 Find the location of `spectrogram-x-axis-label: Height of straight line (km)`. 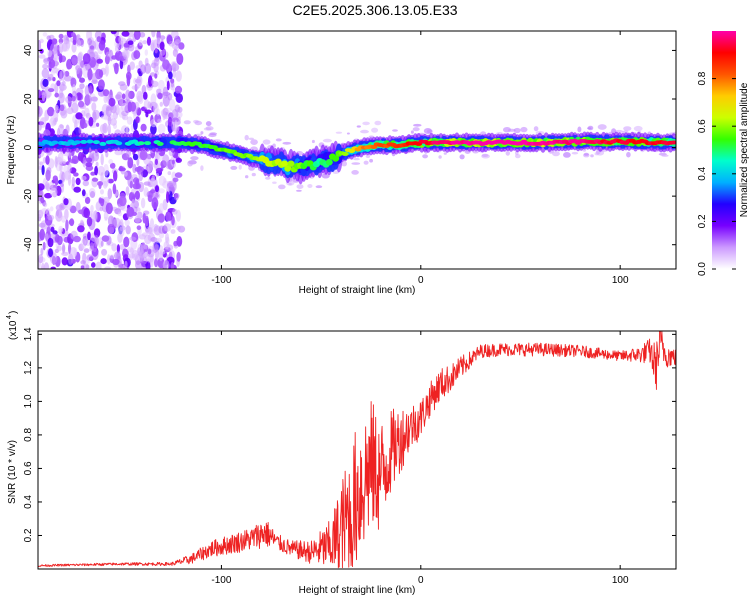

spectrogram-x-axis-label: Height of straight line (km) is located at coordinates (357, 290).